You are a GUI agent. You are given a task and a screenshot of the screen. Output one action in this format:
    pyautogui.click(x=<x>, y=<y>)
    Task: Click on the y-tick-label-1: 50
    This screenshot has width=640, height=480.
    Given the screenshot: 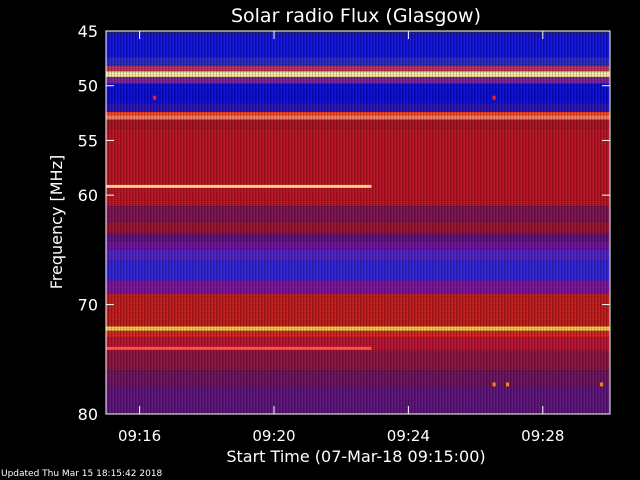 What is the action you would take?
    pyautogui.click(x=88, y=86)
    